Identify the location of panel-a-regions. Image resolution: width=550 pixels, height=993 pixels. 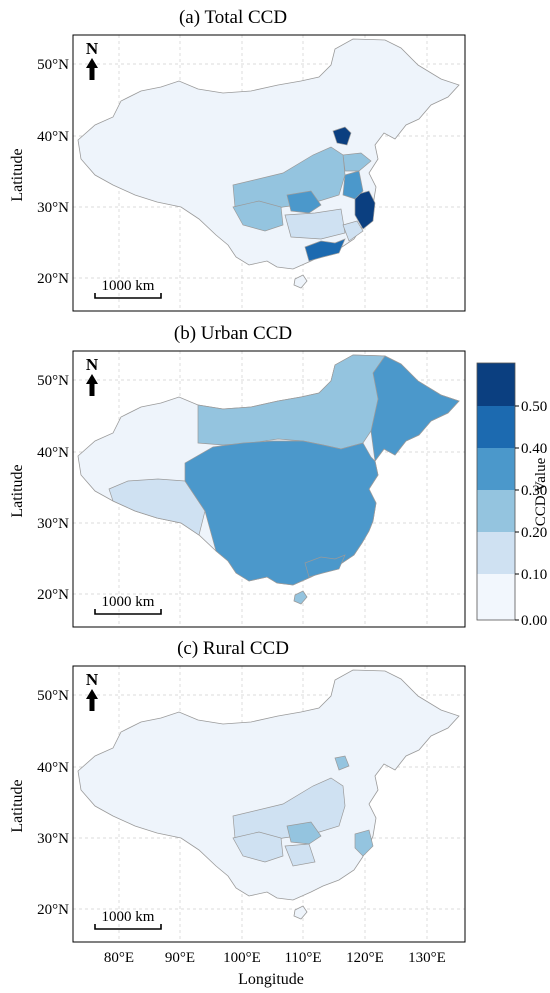
(304, 194).